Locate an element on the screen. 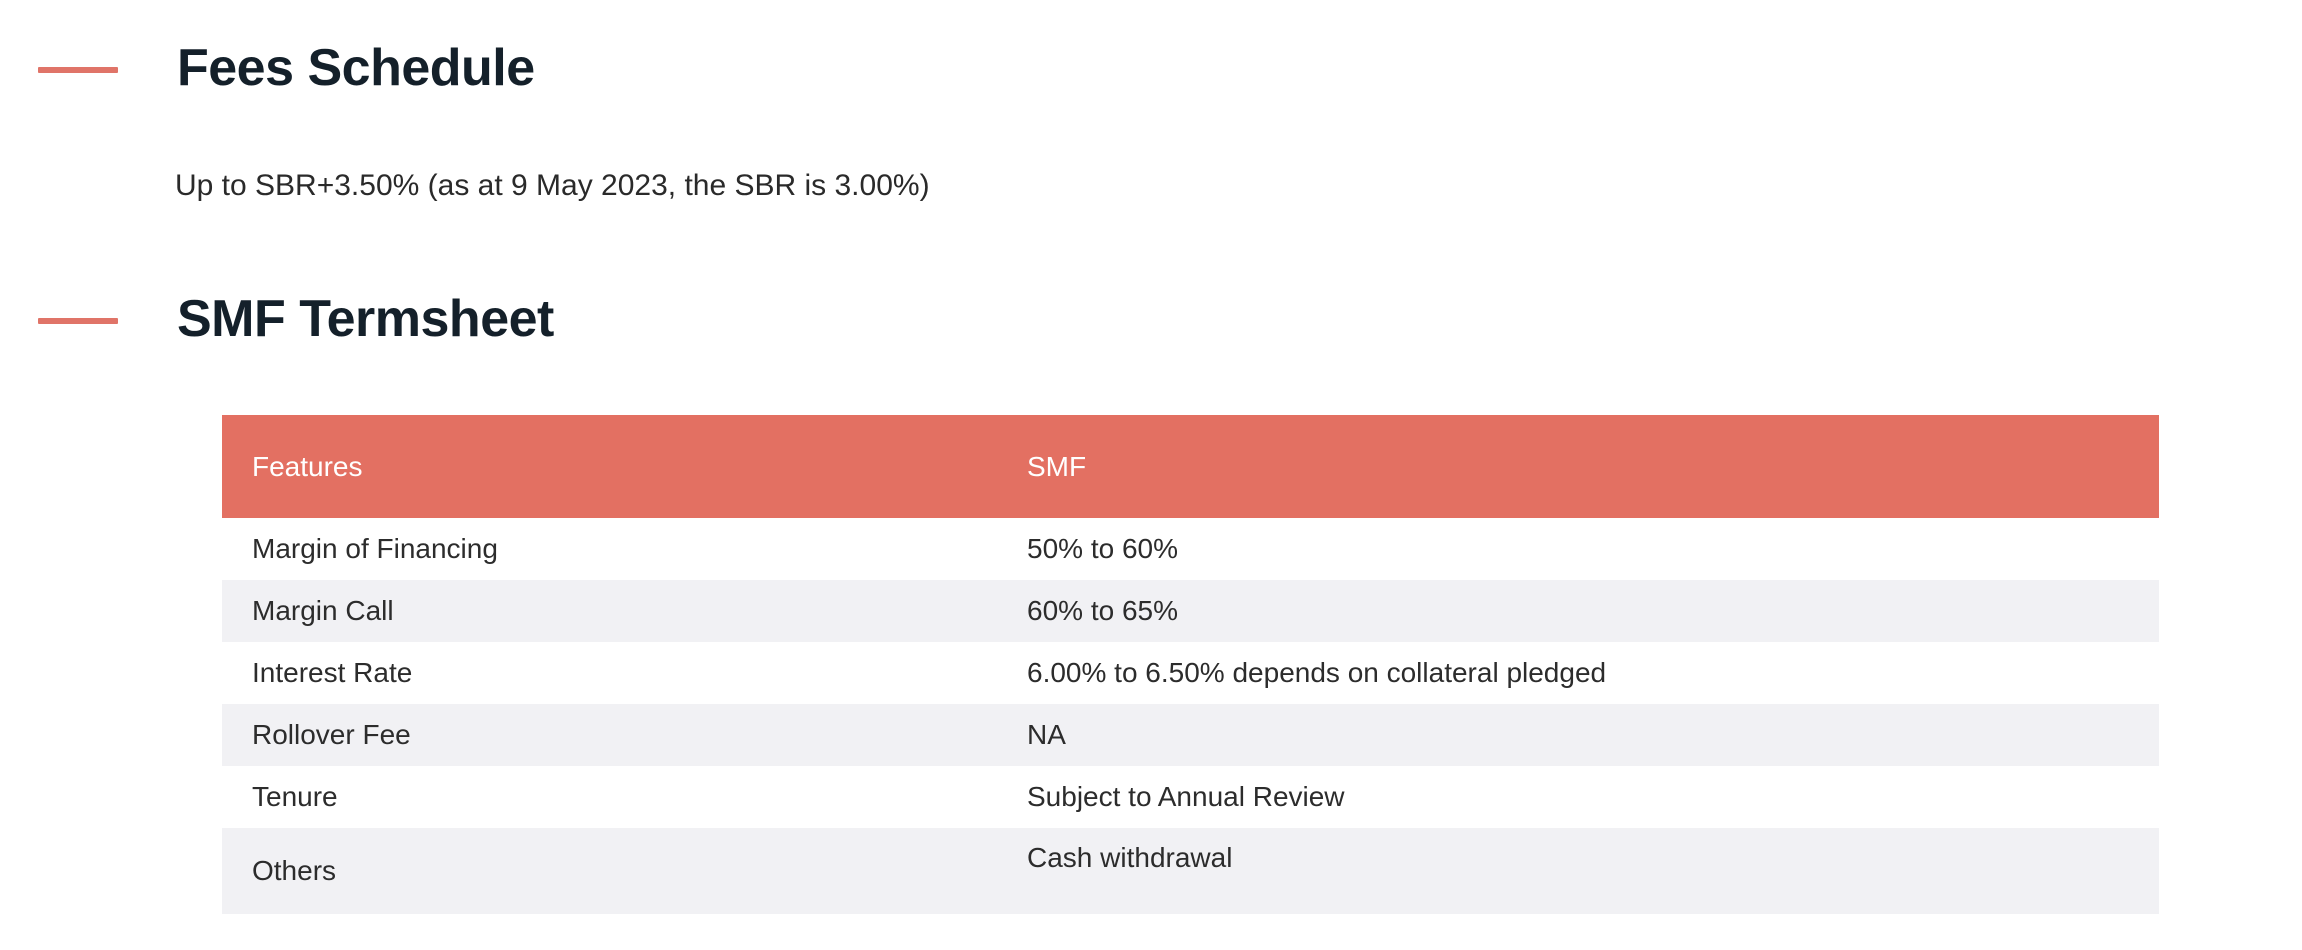  feature-cell: Margin Call is located at coordinates (323, 610).